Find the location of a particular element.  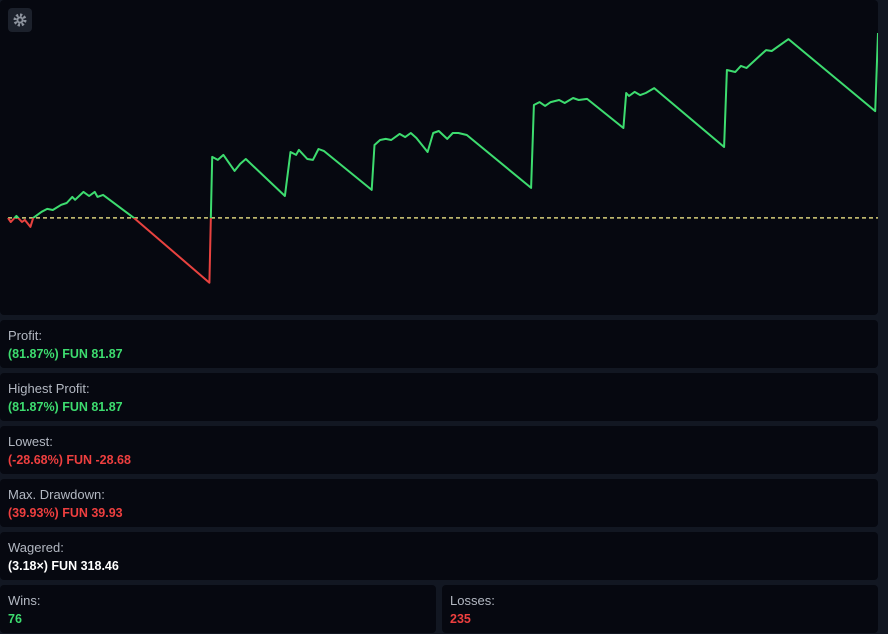

stat-value: (3.18×) FUN 318.46 is located at coordinates (63, 566).